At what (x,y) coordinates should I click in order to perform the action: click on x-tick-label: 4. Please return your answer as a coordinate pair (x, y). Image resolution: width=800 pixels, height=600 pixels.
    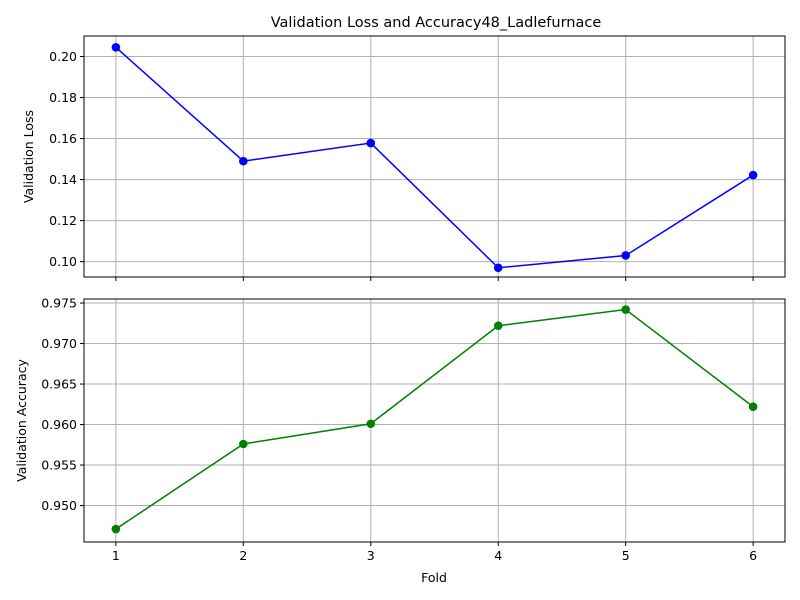
    Looking at the image, I should click on (498, 555).